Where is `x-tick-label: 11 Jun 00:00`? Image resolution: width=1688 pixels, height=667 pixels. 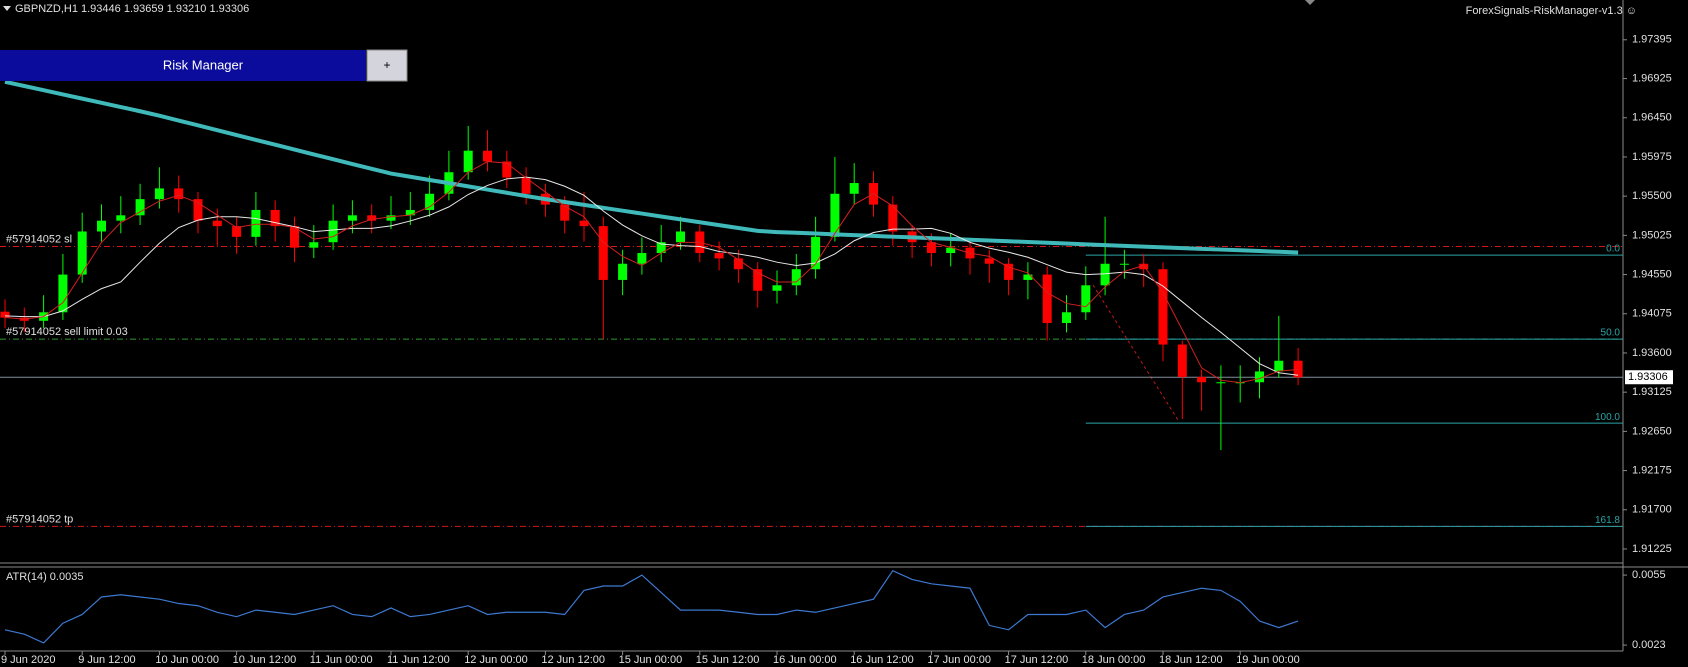
x-tick-label: 11 Jun 00:00 is located at coordinates (341, 660).